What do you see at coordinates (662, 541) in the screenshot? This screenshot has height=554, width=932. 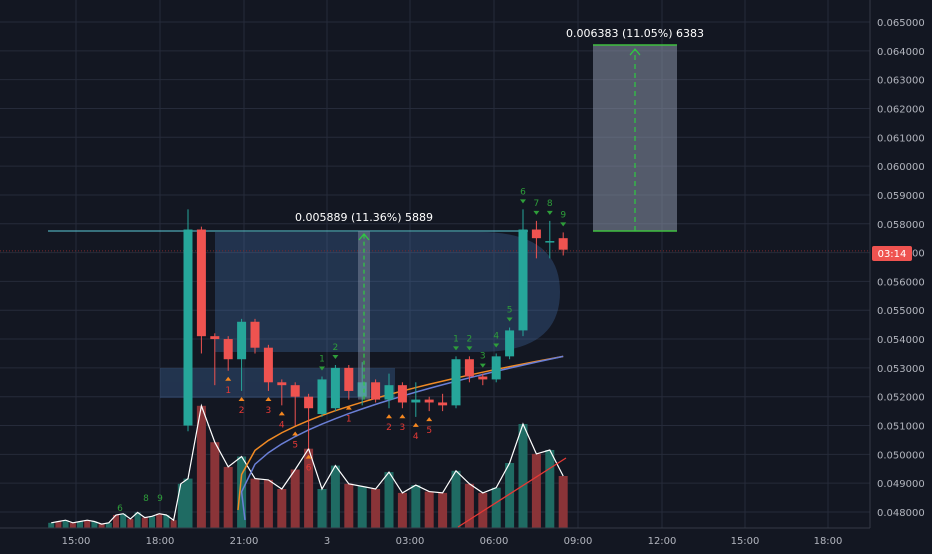 I see `time-tick-label: 12:00` at bounding box center [662, 541].